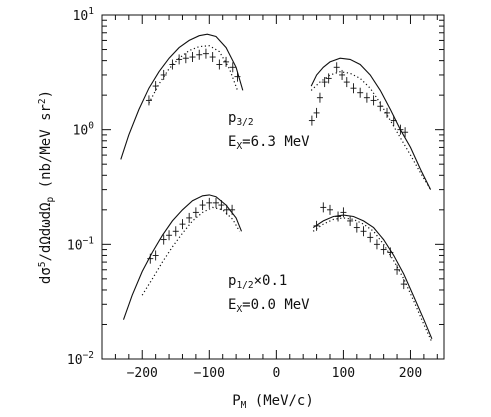 The image size is (491, 417). What do you see at coordinates (84, 15) in the screenshot?
I see `y-tick-label: 10¹` at bounding box center [84, 15].